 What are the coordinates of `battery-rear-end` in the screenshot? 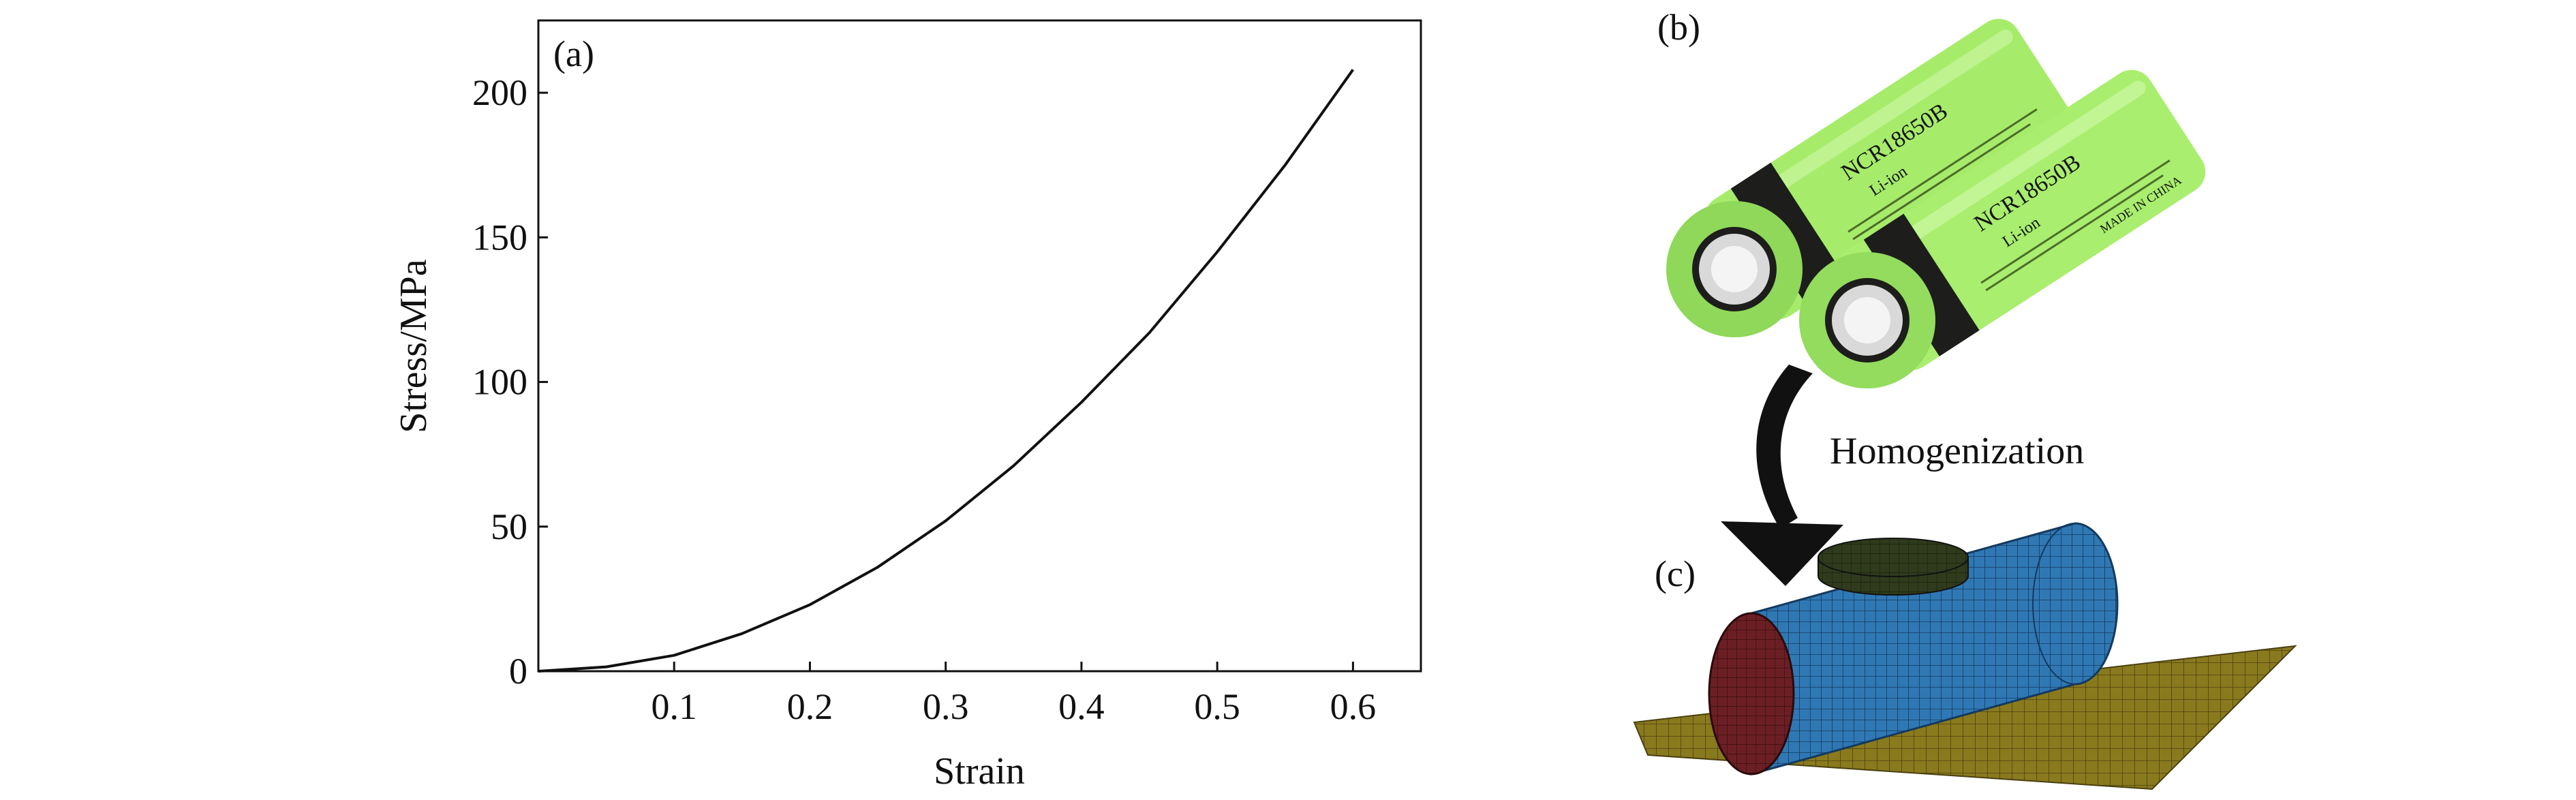 It's located at (1734, 269).